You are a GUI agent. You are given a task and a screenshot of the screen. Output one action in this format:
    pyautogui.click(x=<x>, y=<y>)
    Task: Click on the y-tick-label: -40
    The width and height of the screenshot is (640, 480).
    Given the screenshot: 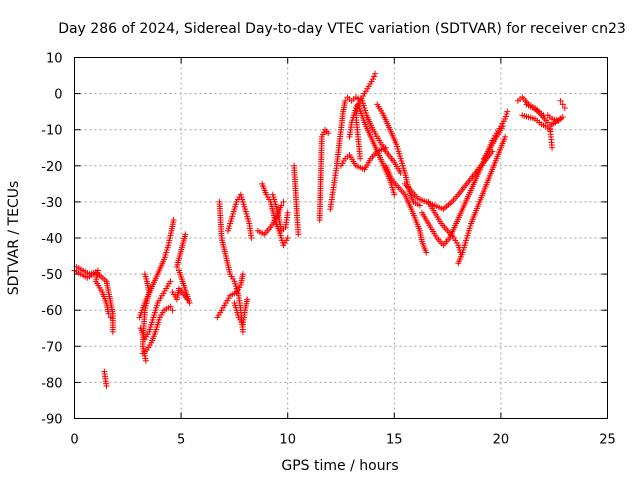 What is the action you would take?
    pyautogui.click(x=51, y=239)
    